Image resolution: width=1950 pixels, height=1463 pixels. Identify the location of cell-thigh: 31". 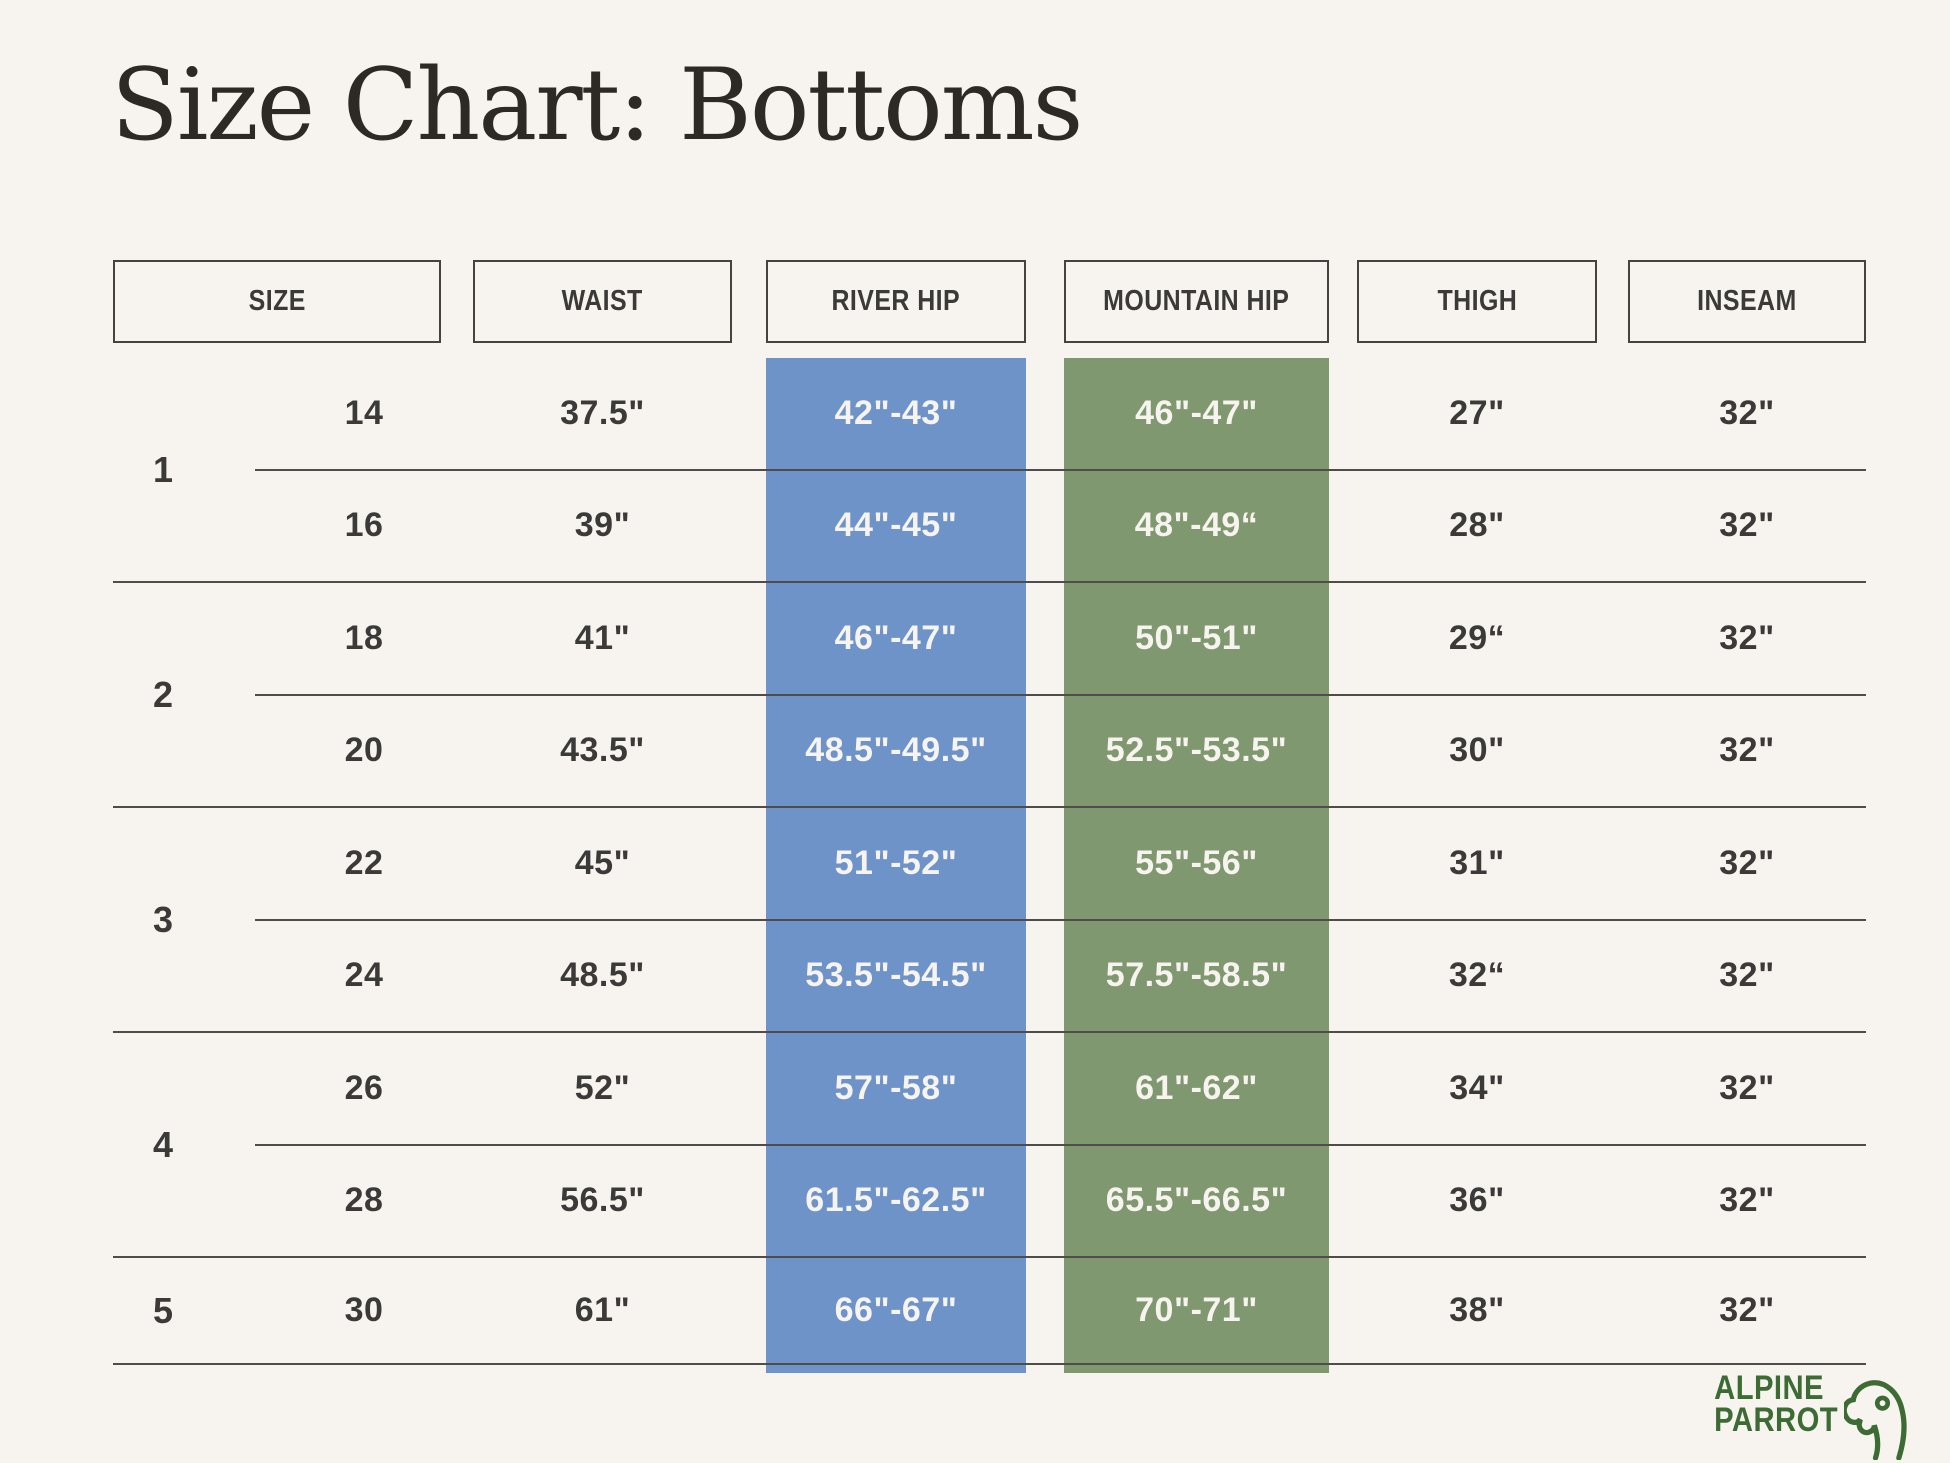
(1477, 863).